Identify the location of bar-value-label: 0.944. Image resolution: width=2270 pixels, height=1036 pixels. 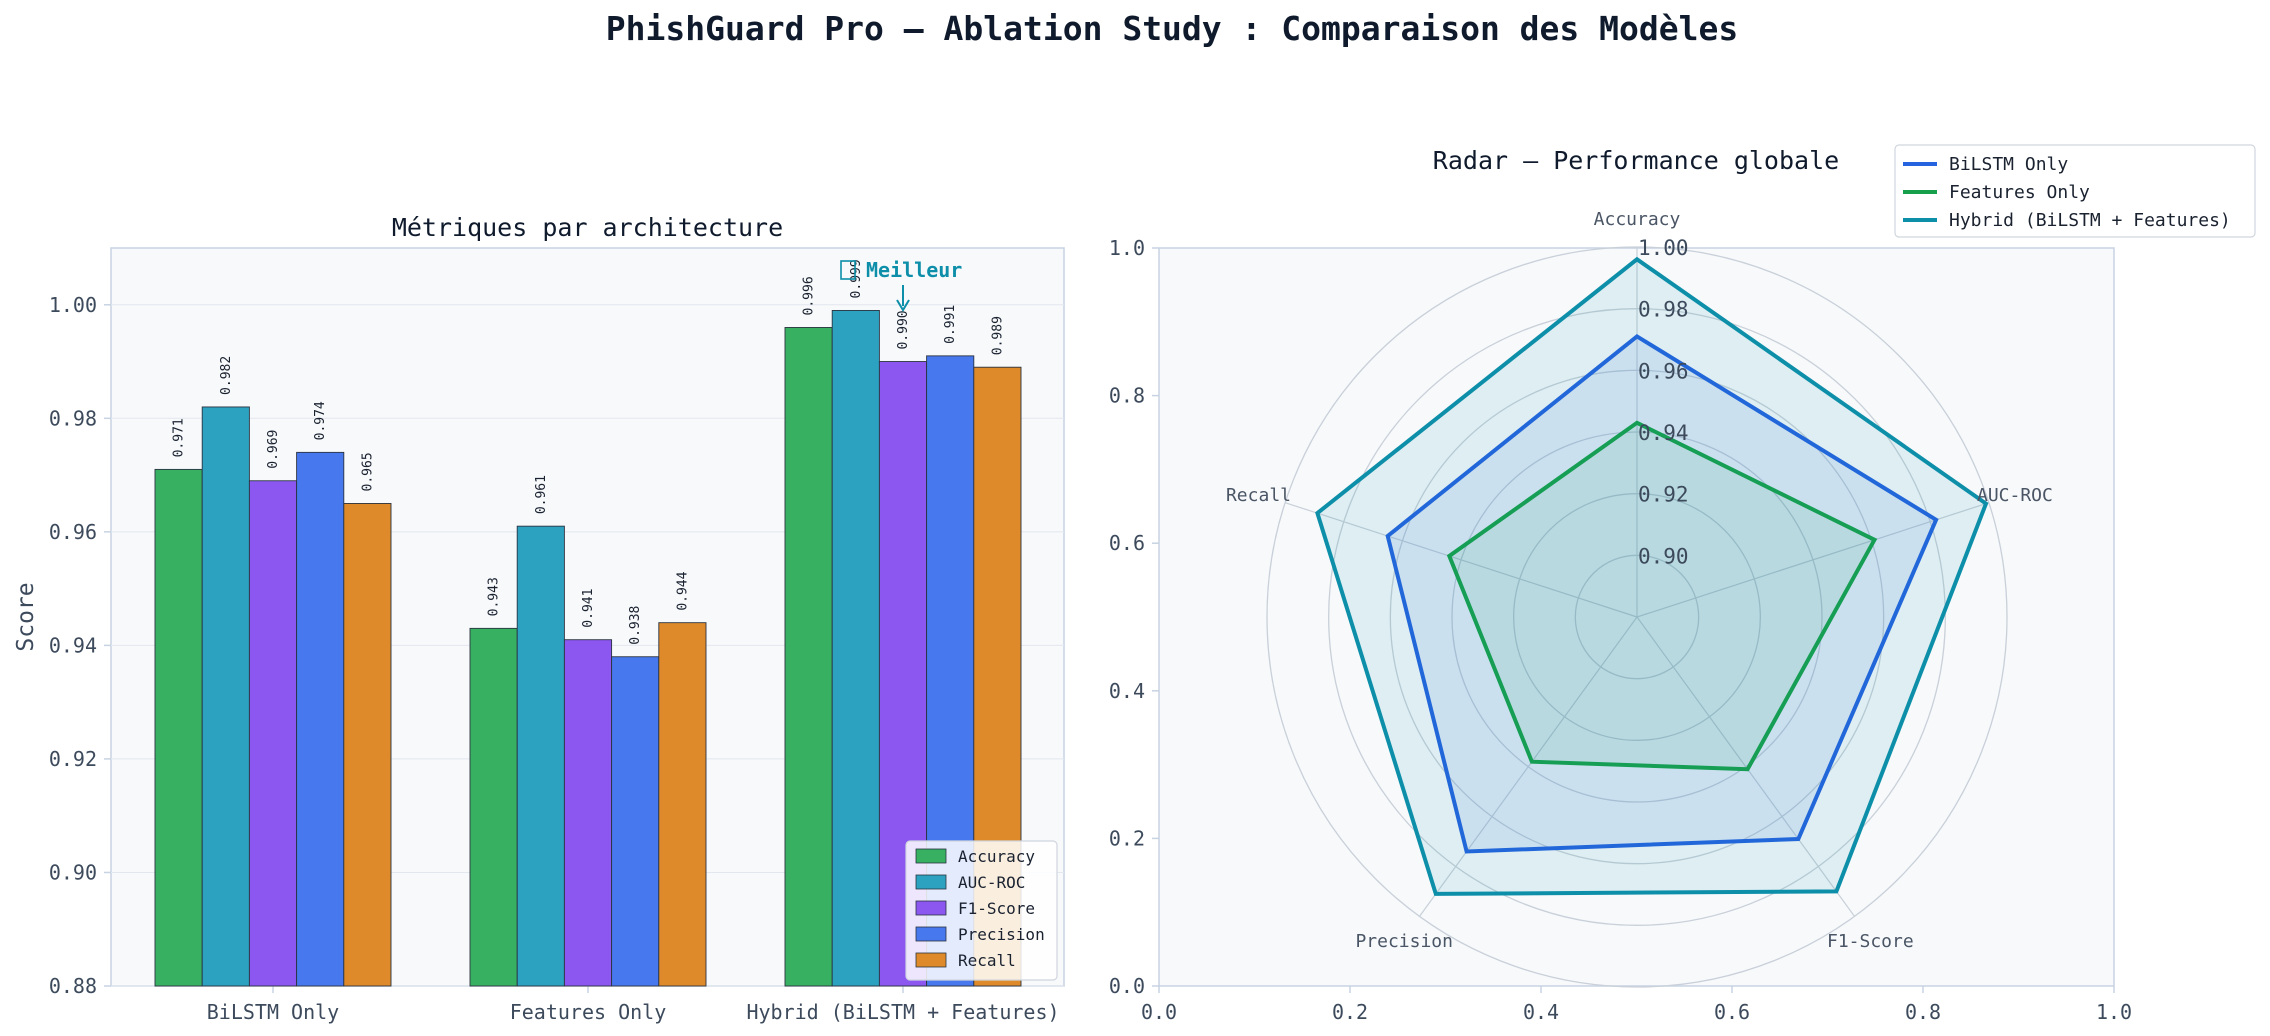
(682, 590).